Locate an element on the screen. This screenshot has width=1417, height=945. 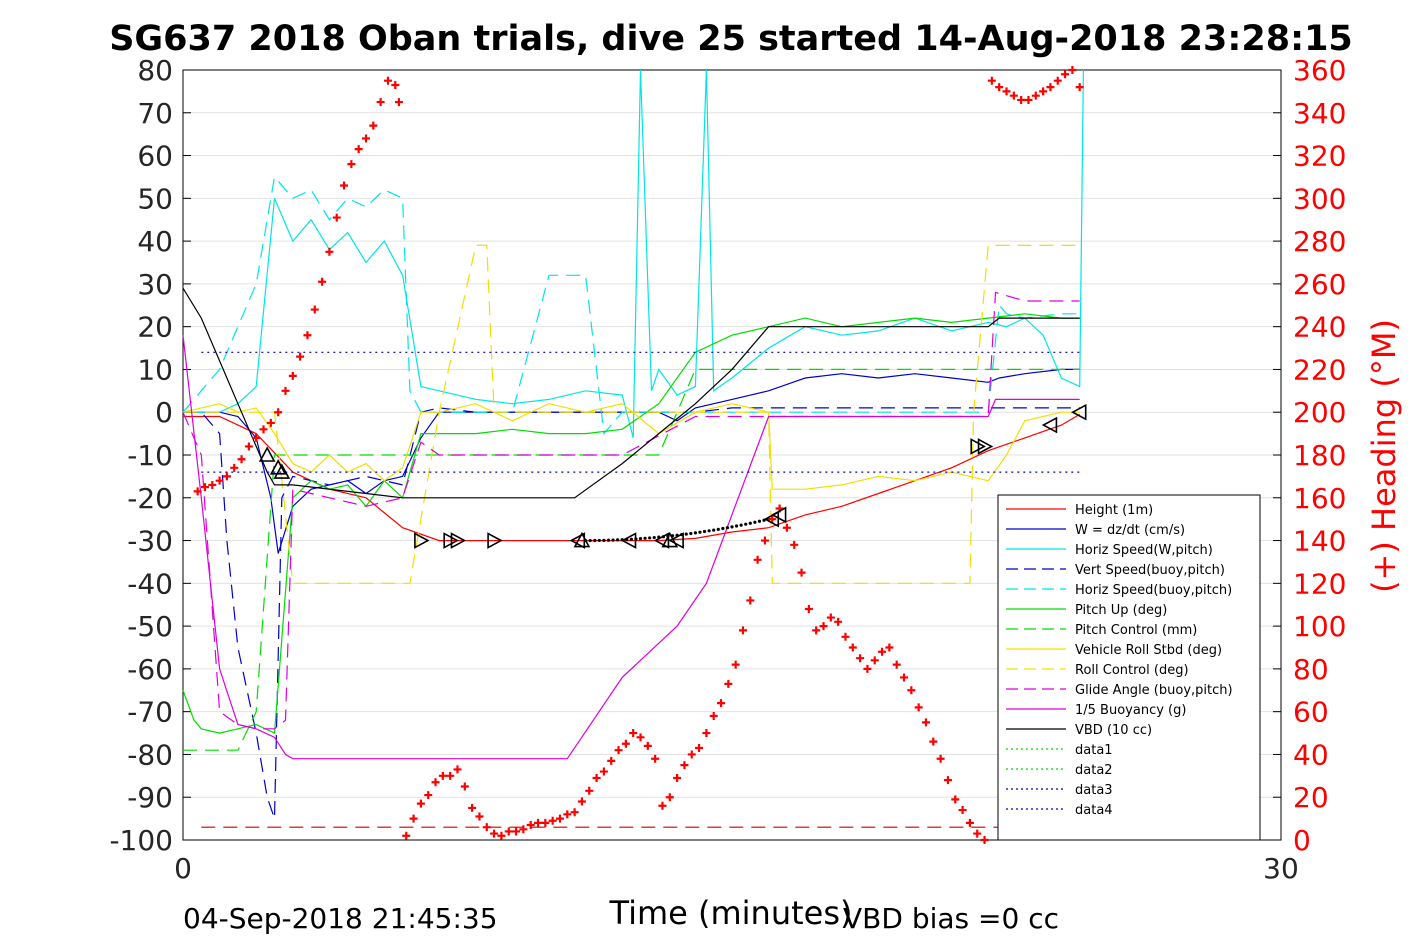
y2-tick-label: 40 is located at coordinates (1311, 754).